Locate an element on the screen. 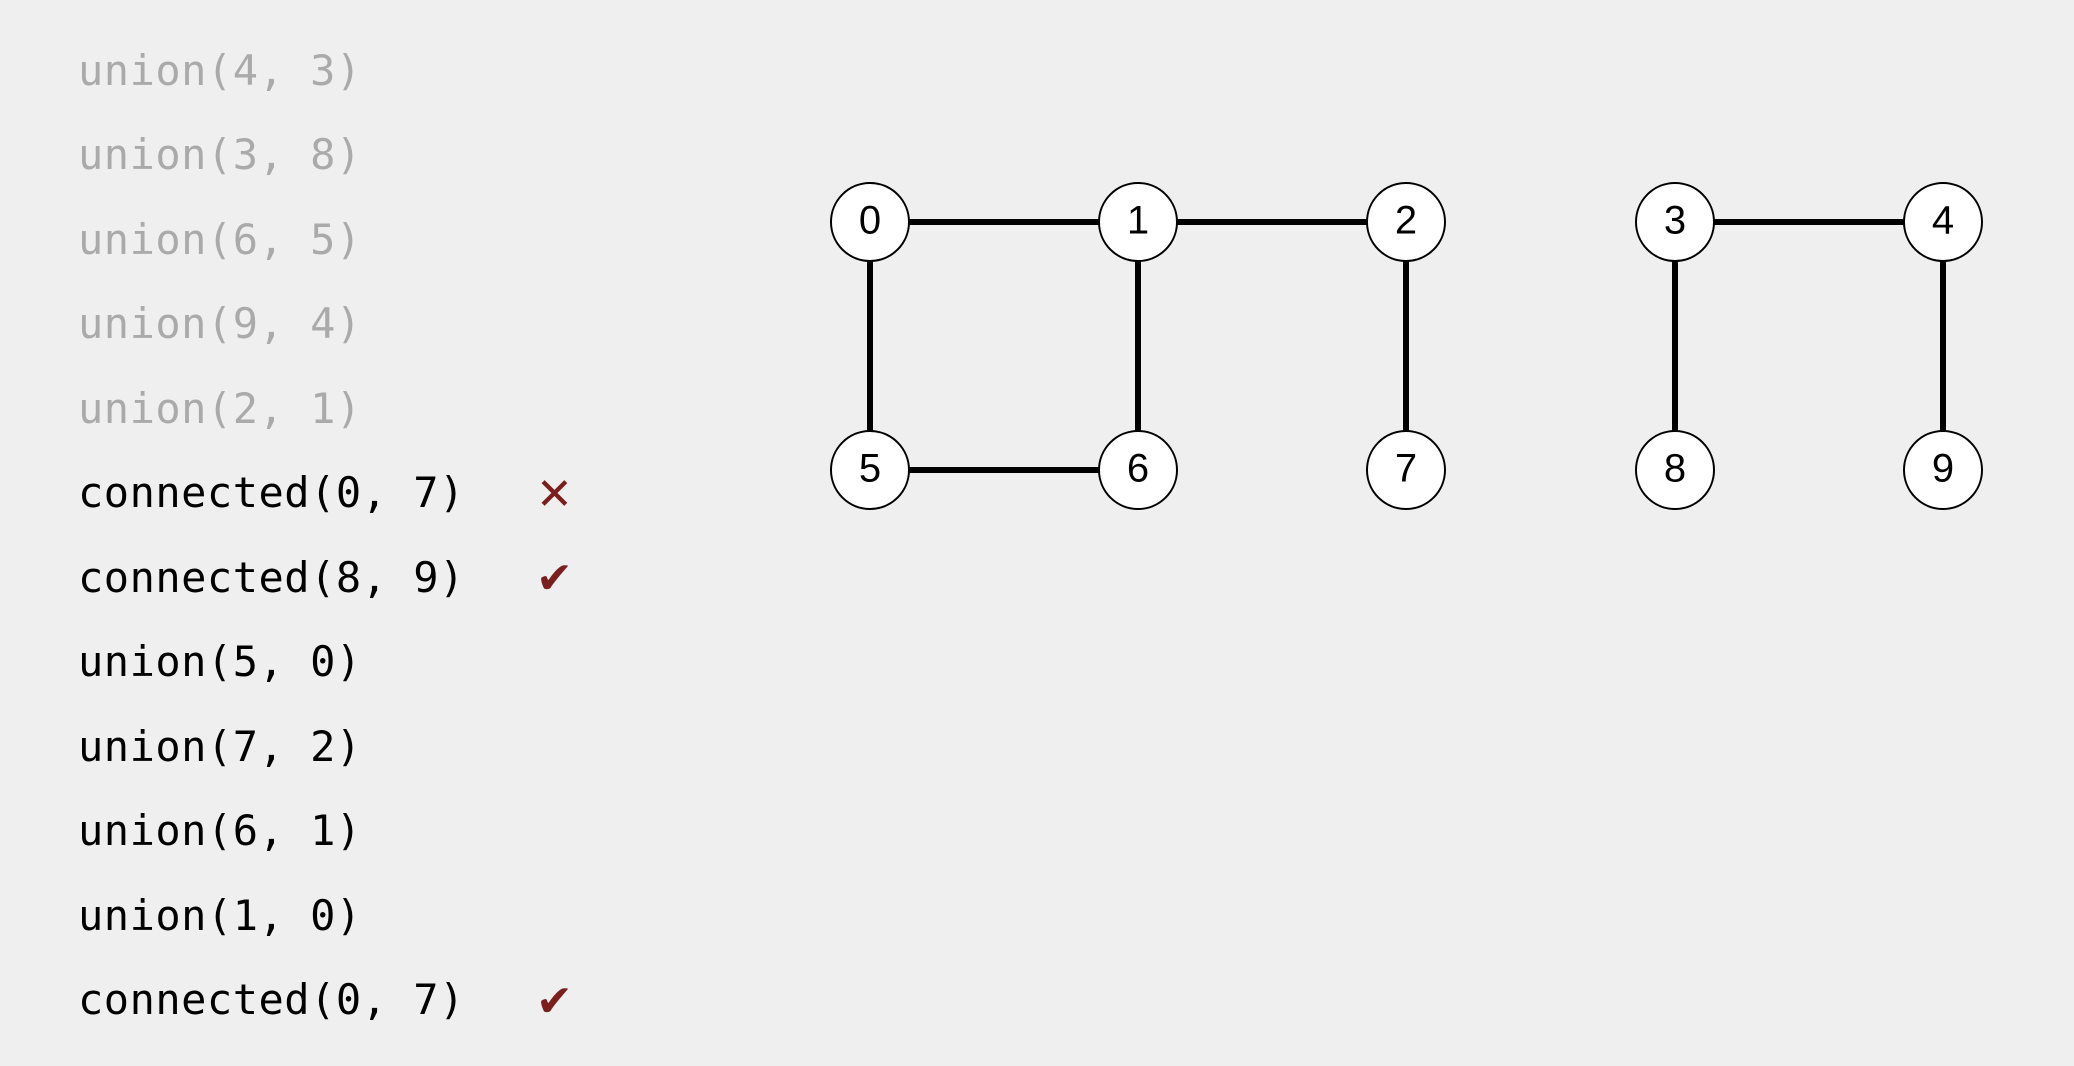  node-label: 6 is located at coordinates (1138, 469).